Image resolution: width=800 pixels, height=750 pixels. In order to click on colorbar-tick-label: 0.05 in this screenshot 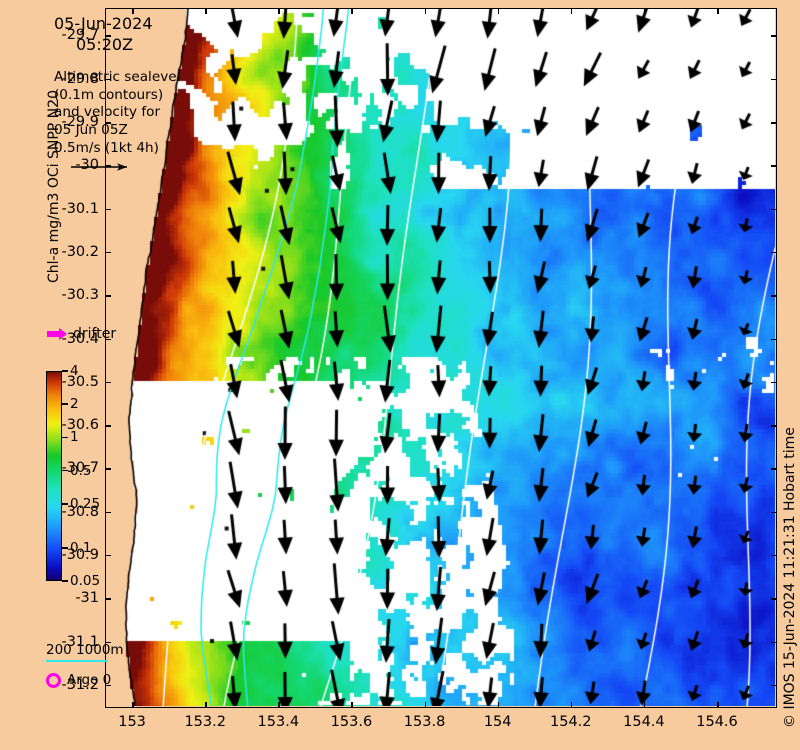, I will do `click(85, 581)`.